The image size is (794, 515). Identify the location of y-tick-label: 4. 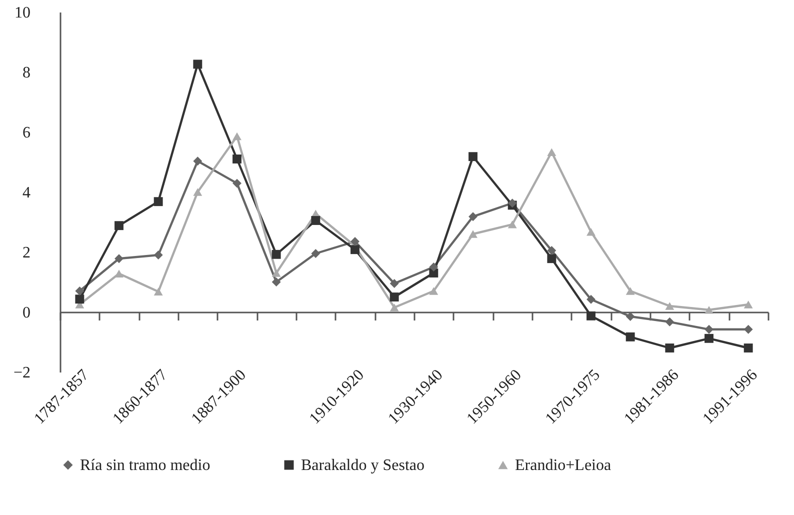
(26, 193).